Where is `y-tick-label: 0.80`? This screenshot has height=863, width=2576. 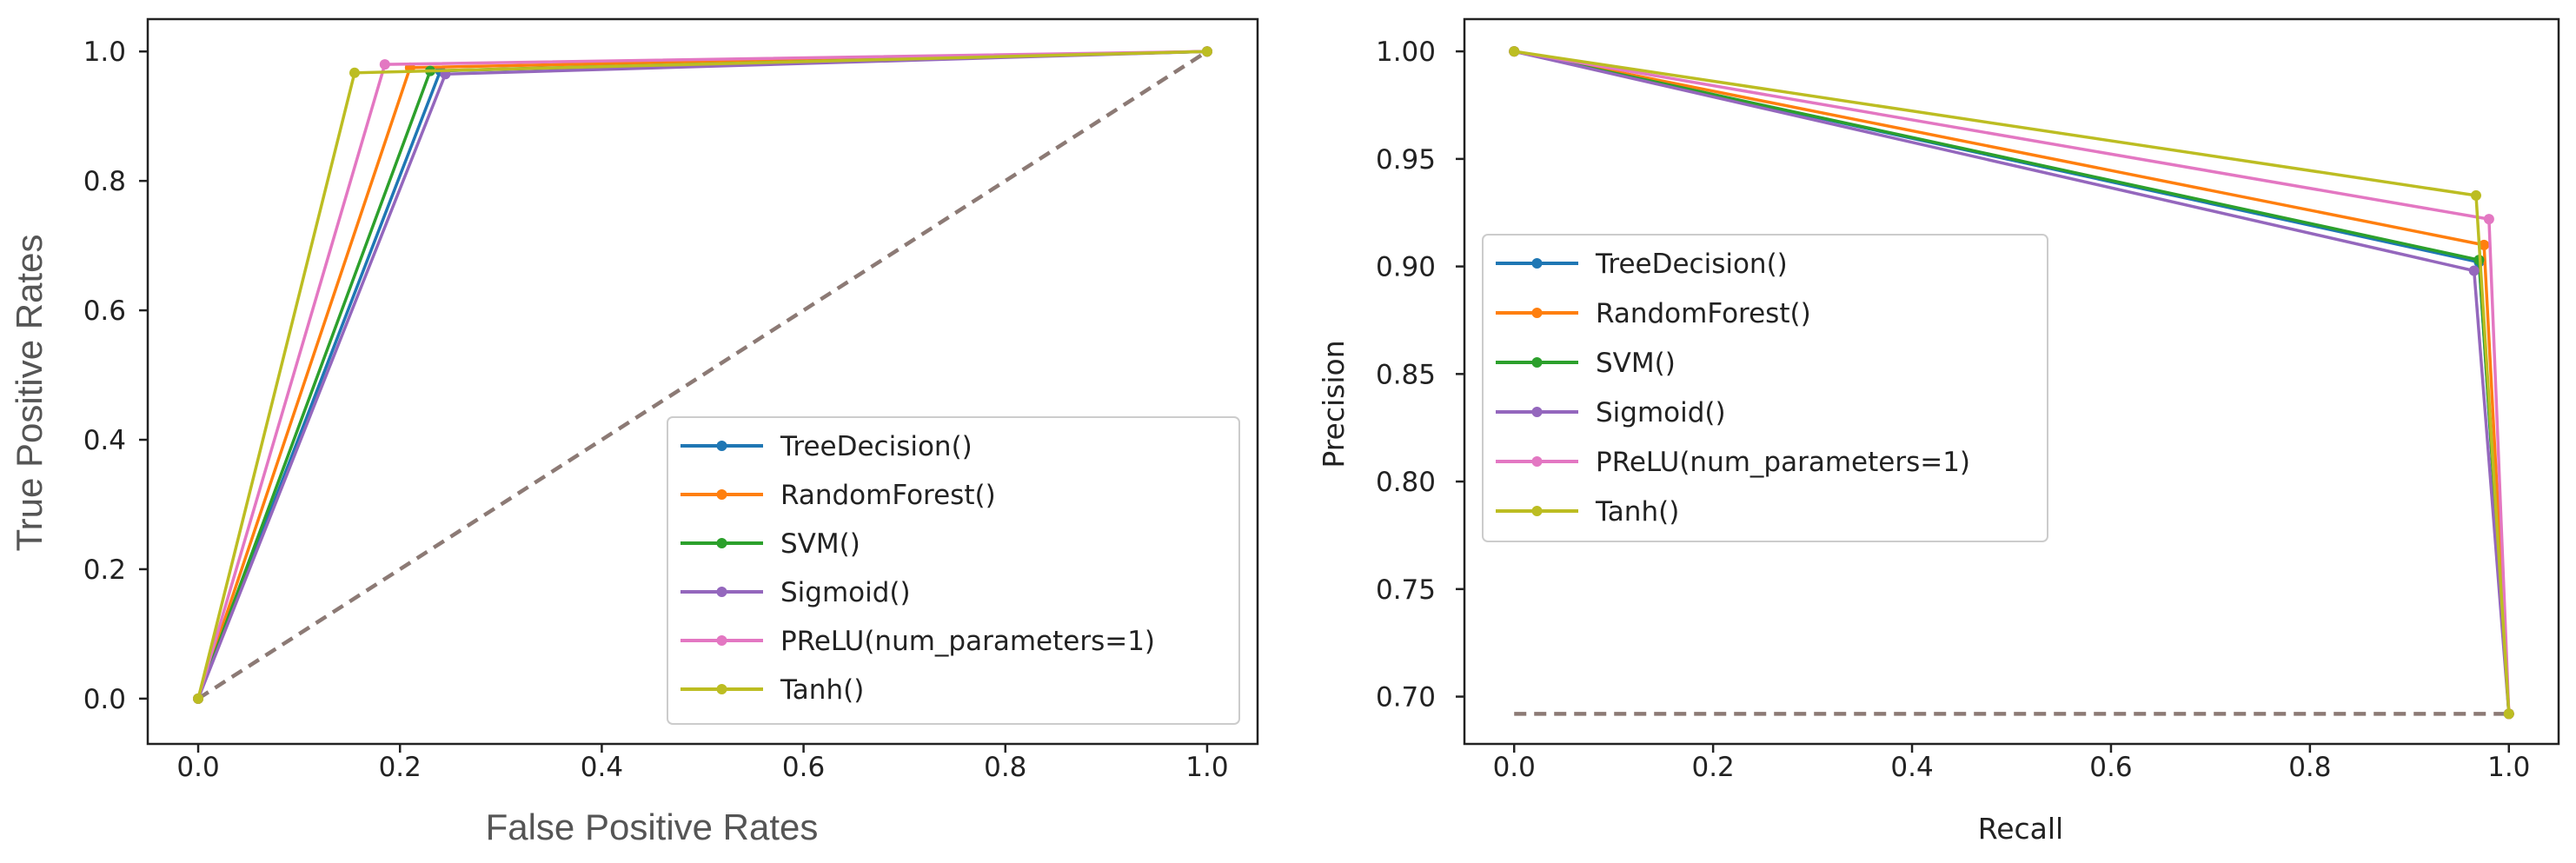
y-tick-label: 0.80 is located at coordinates (1406, 482).